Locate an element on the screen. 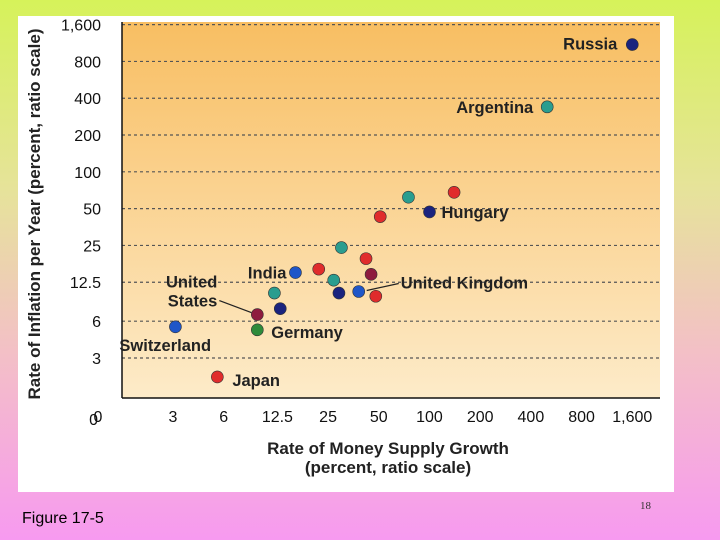 The image size is (720, 540). y-tick-label-0: 0 is located at coordinates (93, 420).